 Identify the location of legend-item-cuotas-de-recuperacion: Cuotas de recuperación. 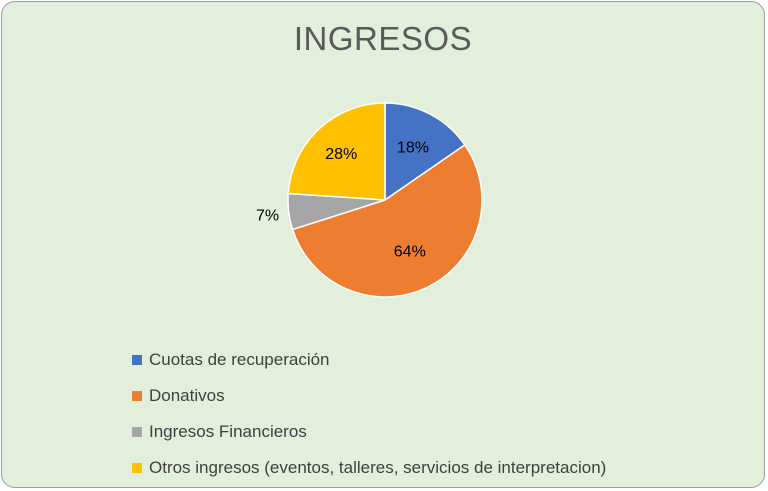
(369, 360).